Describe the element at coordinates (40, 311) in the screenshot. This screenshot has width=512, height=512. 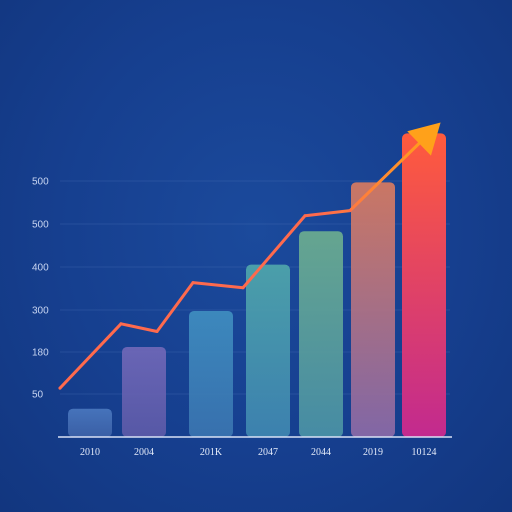
I see `y-tick-label: 300` at that location.